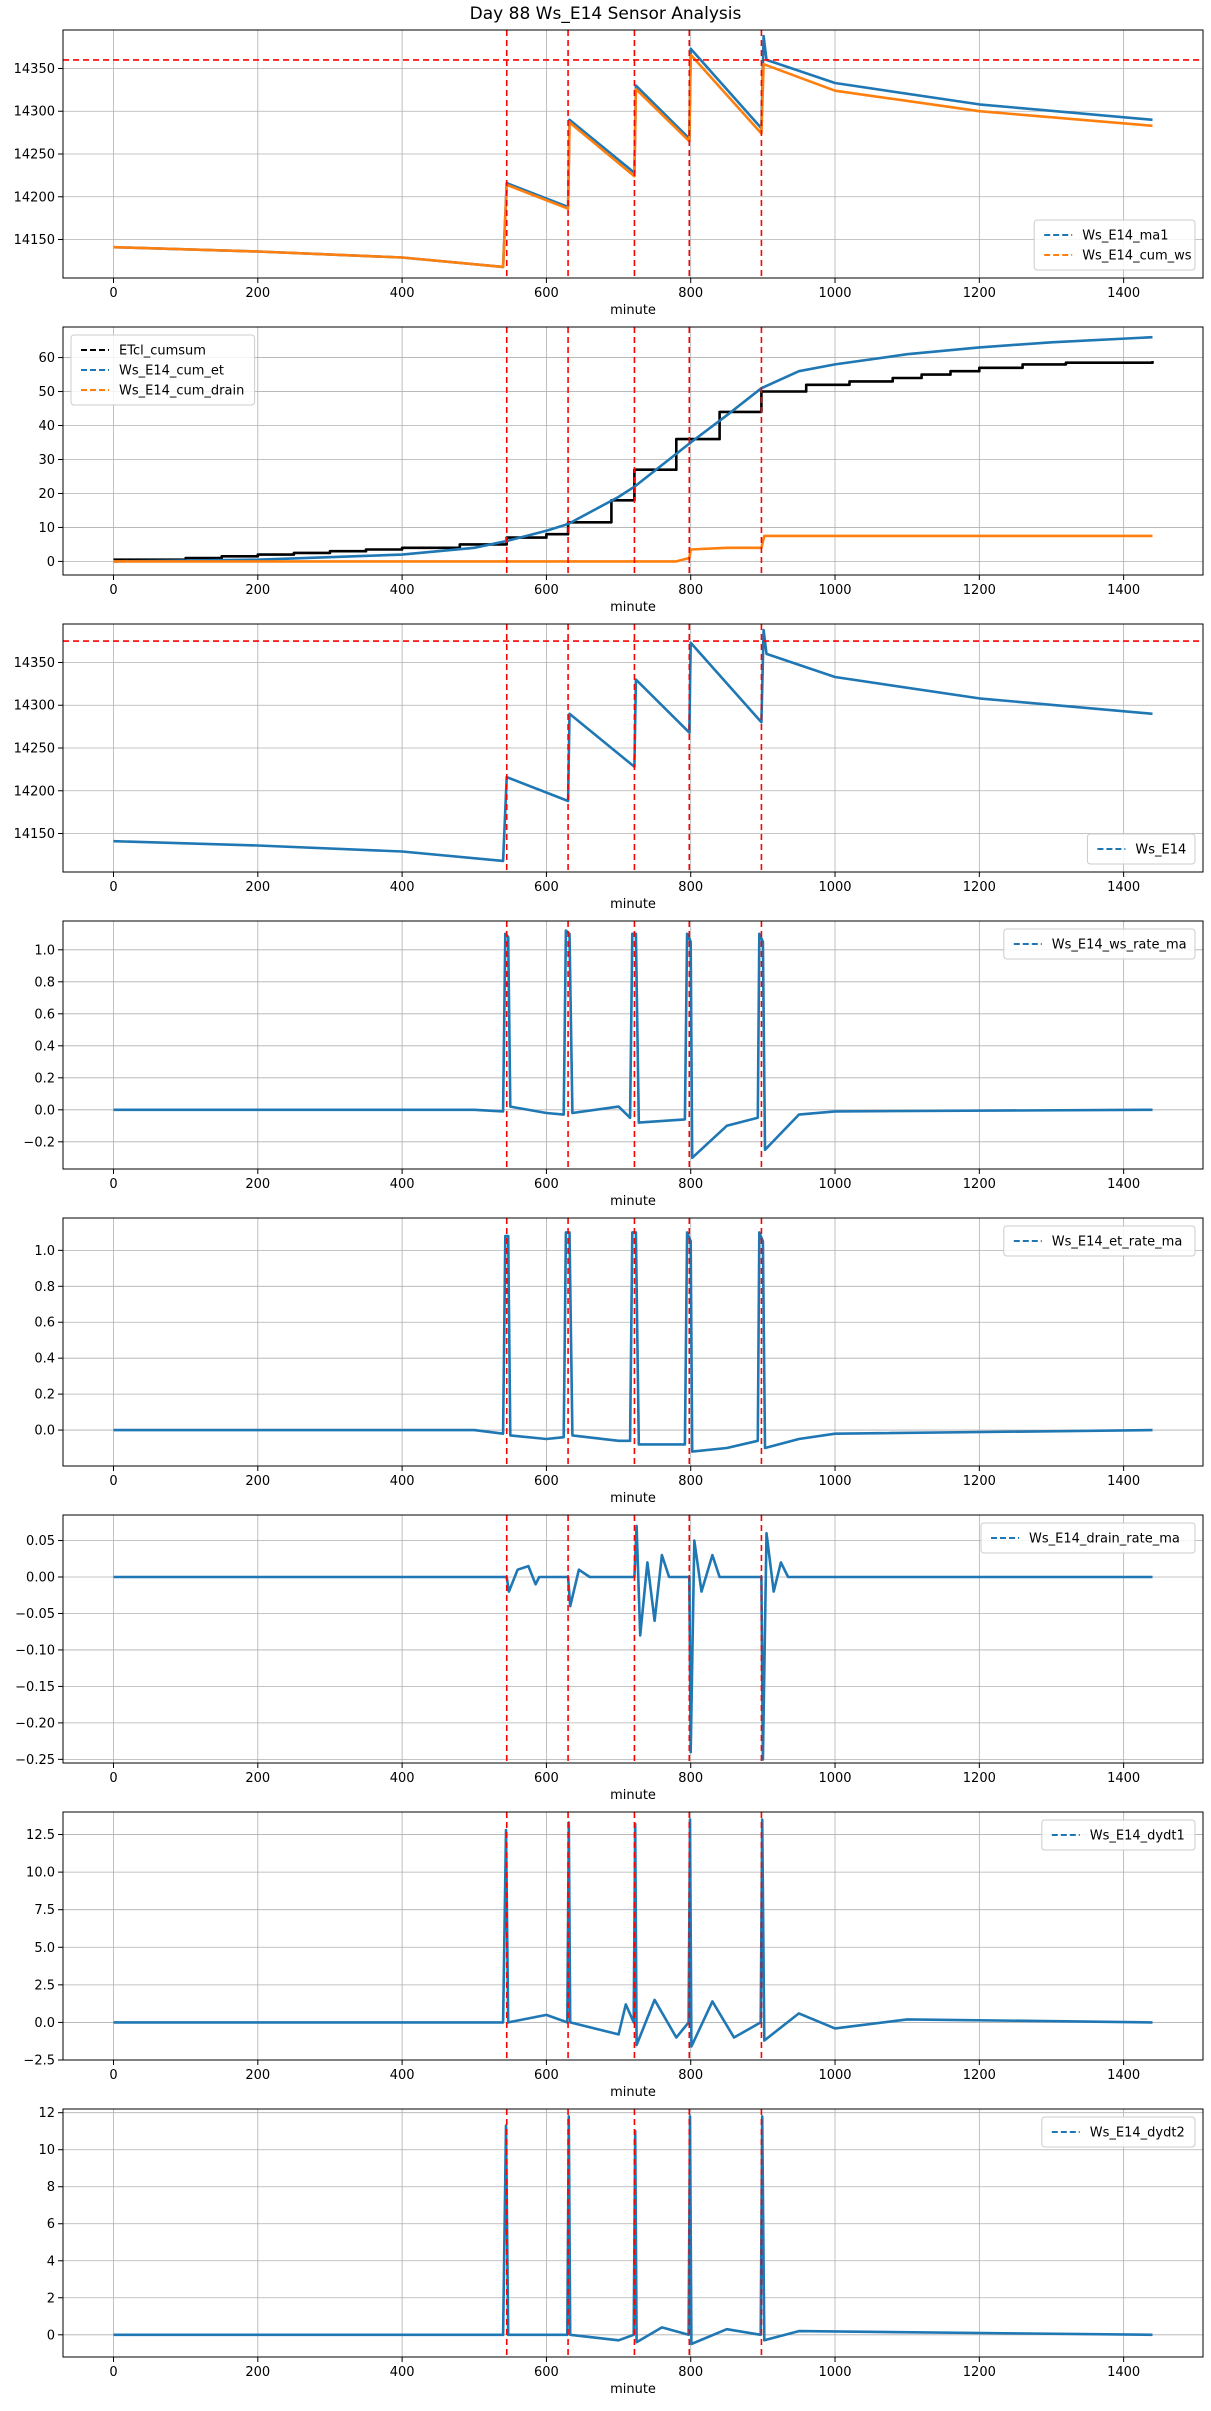 The height and width of the screenshot is (2411, 1211). Describe the element at coordinates (1114, 245) in the screenshot. I see `legend: Ws_E14_ma1 Ws_E14_cum_ws` at that location.